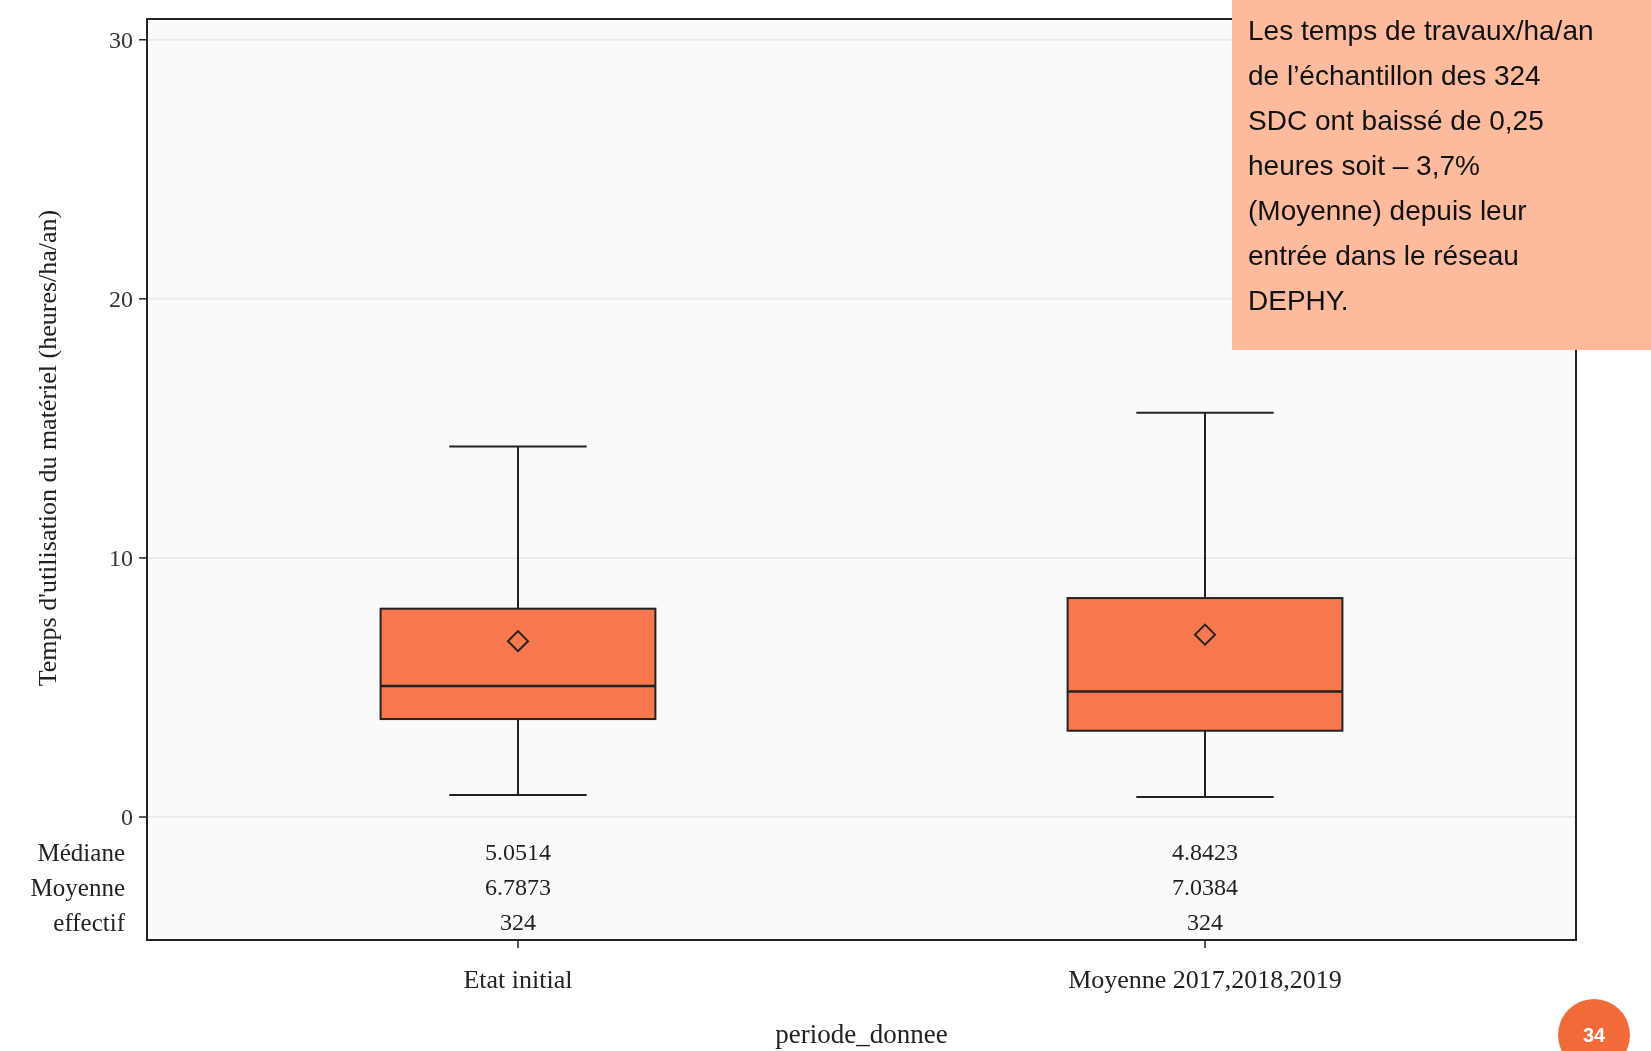 This screenshot has width=1651, height=1051. What do you see at coordinates (127, 817) in the screenshot?
I see `y-tick-label: 0` at bounding box center [127, 817].